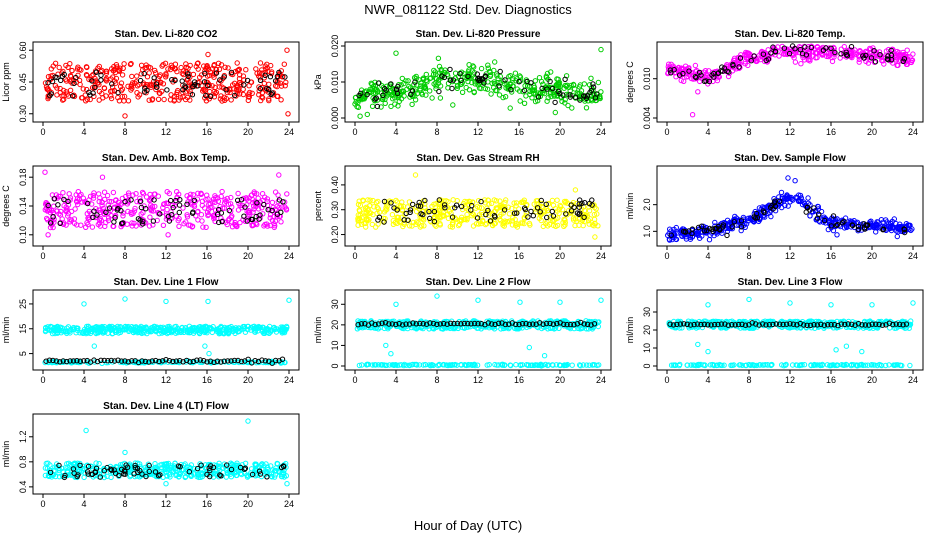 Image resolution: width=936 pixels, height=540 pixels. Describe the element at coordinates (560, 380) in the screenshot. I see `x-tick-label: 20` at that location.